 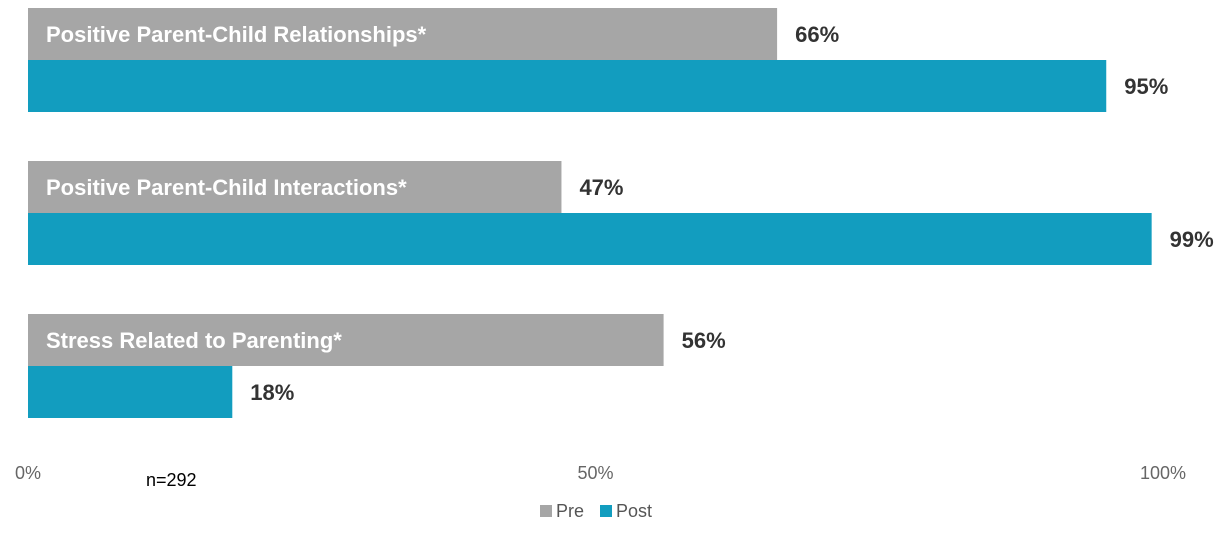 I want to click on category-label-1: Positive Parent-Child Relationships*, so click(x=236, y=34).